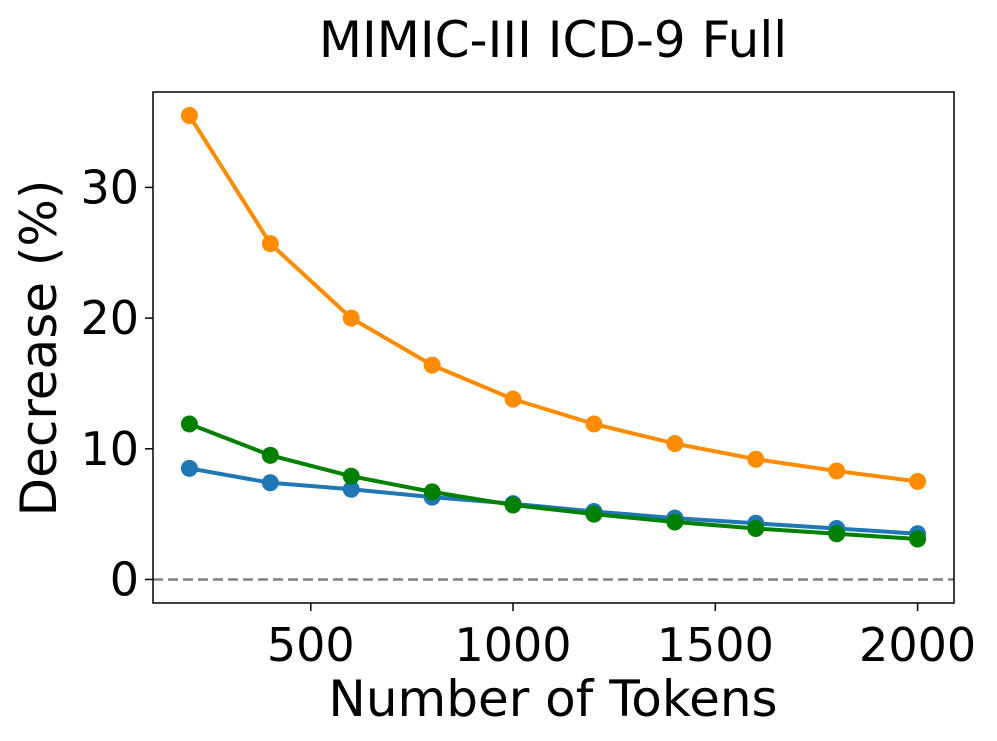  I want to click on y-axis-label: Decrease (%), so click(39, 348).